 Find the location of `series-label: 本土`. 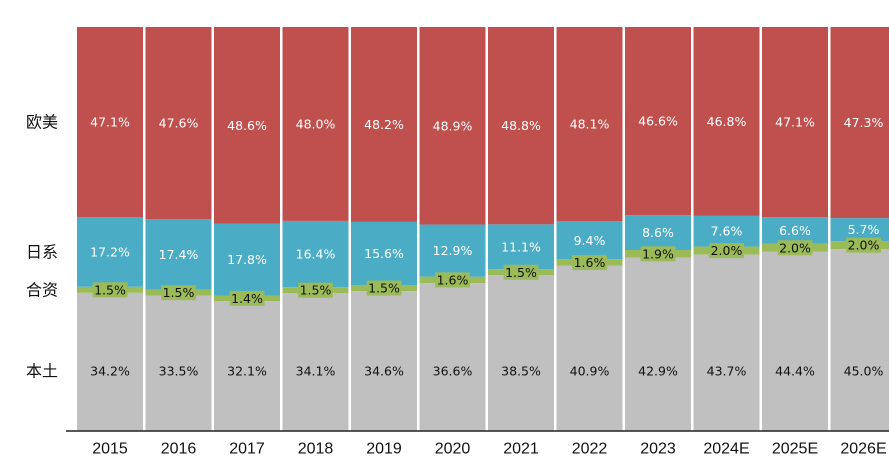

series-label: 本土 is located at coordinates (42, 371).